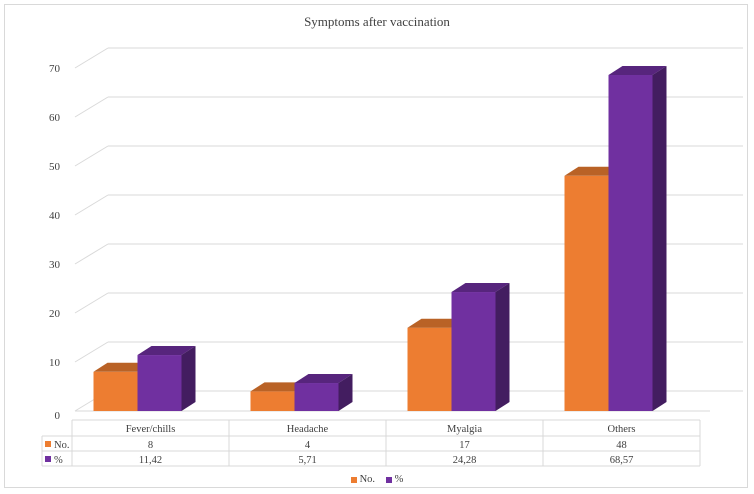  Describe the element at coordinates (465, 460) in the screenshot. I see `data-label: 24,28` at that location.